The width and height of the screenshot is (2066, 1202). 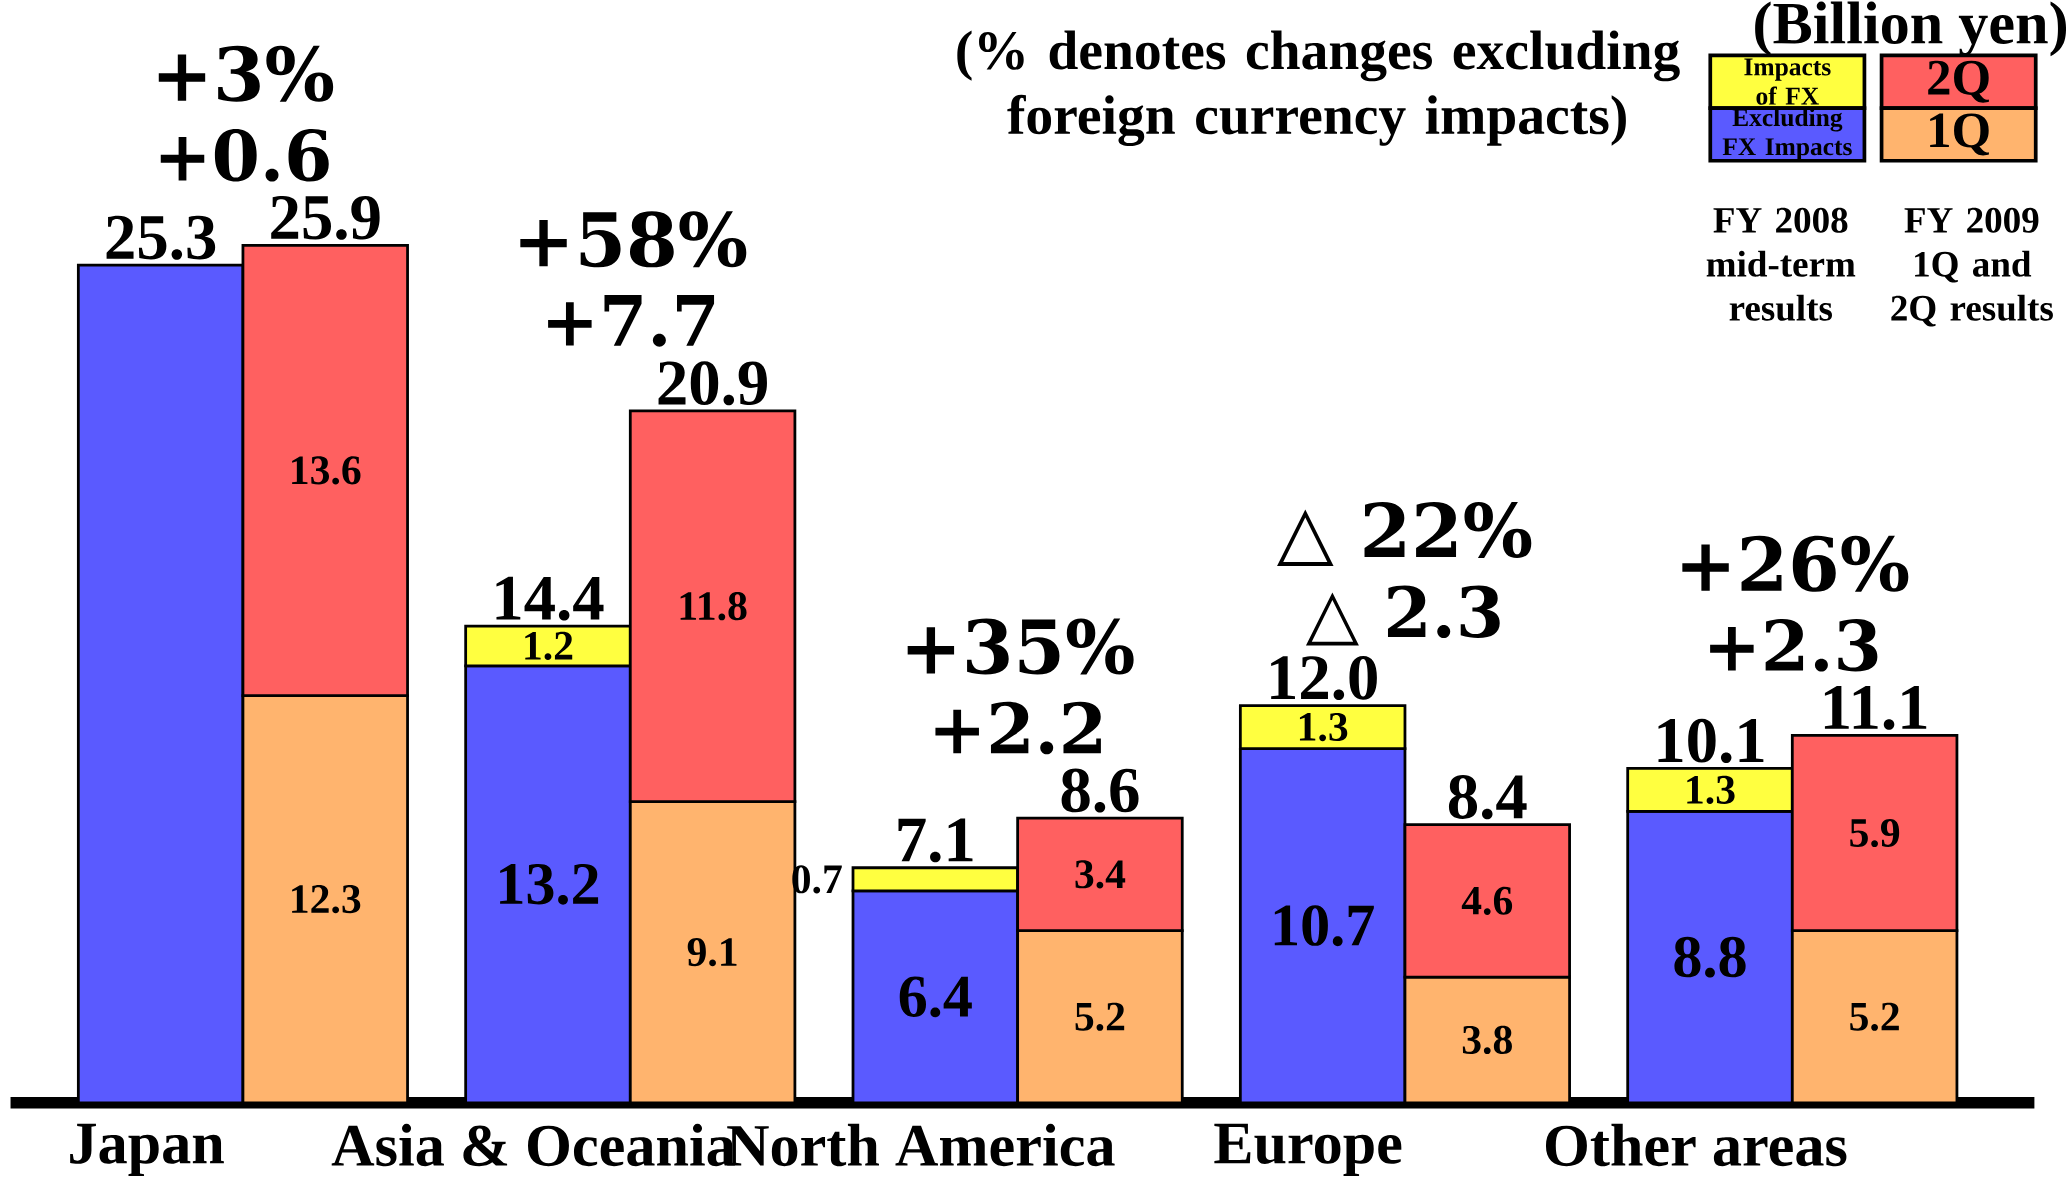 What do you see at coordinates (935, 840) in the screenshot?
I see `total-label: 7.1` at bounding box center [935, 840].